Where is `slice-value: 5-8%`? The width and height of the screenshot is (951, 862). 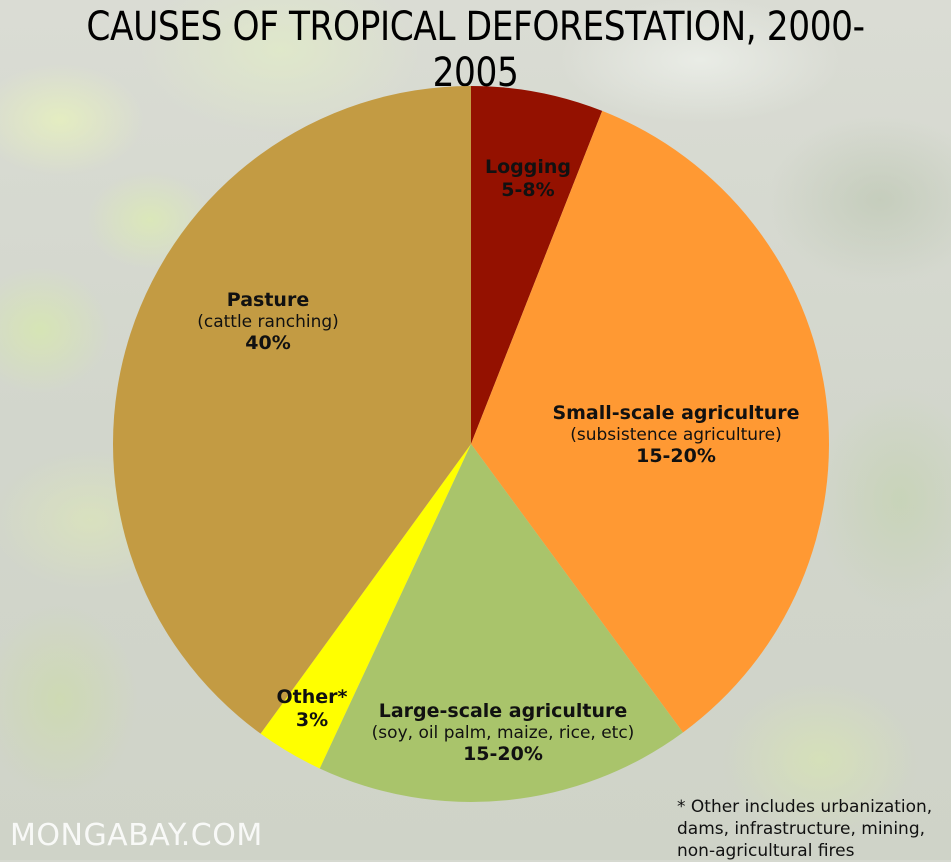 slice-value: 5-8% is located at coordinates (528, 189).